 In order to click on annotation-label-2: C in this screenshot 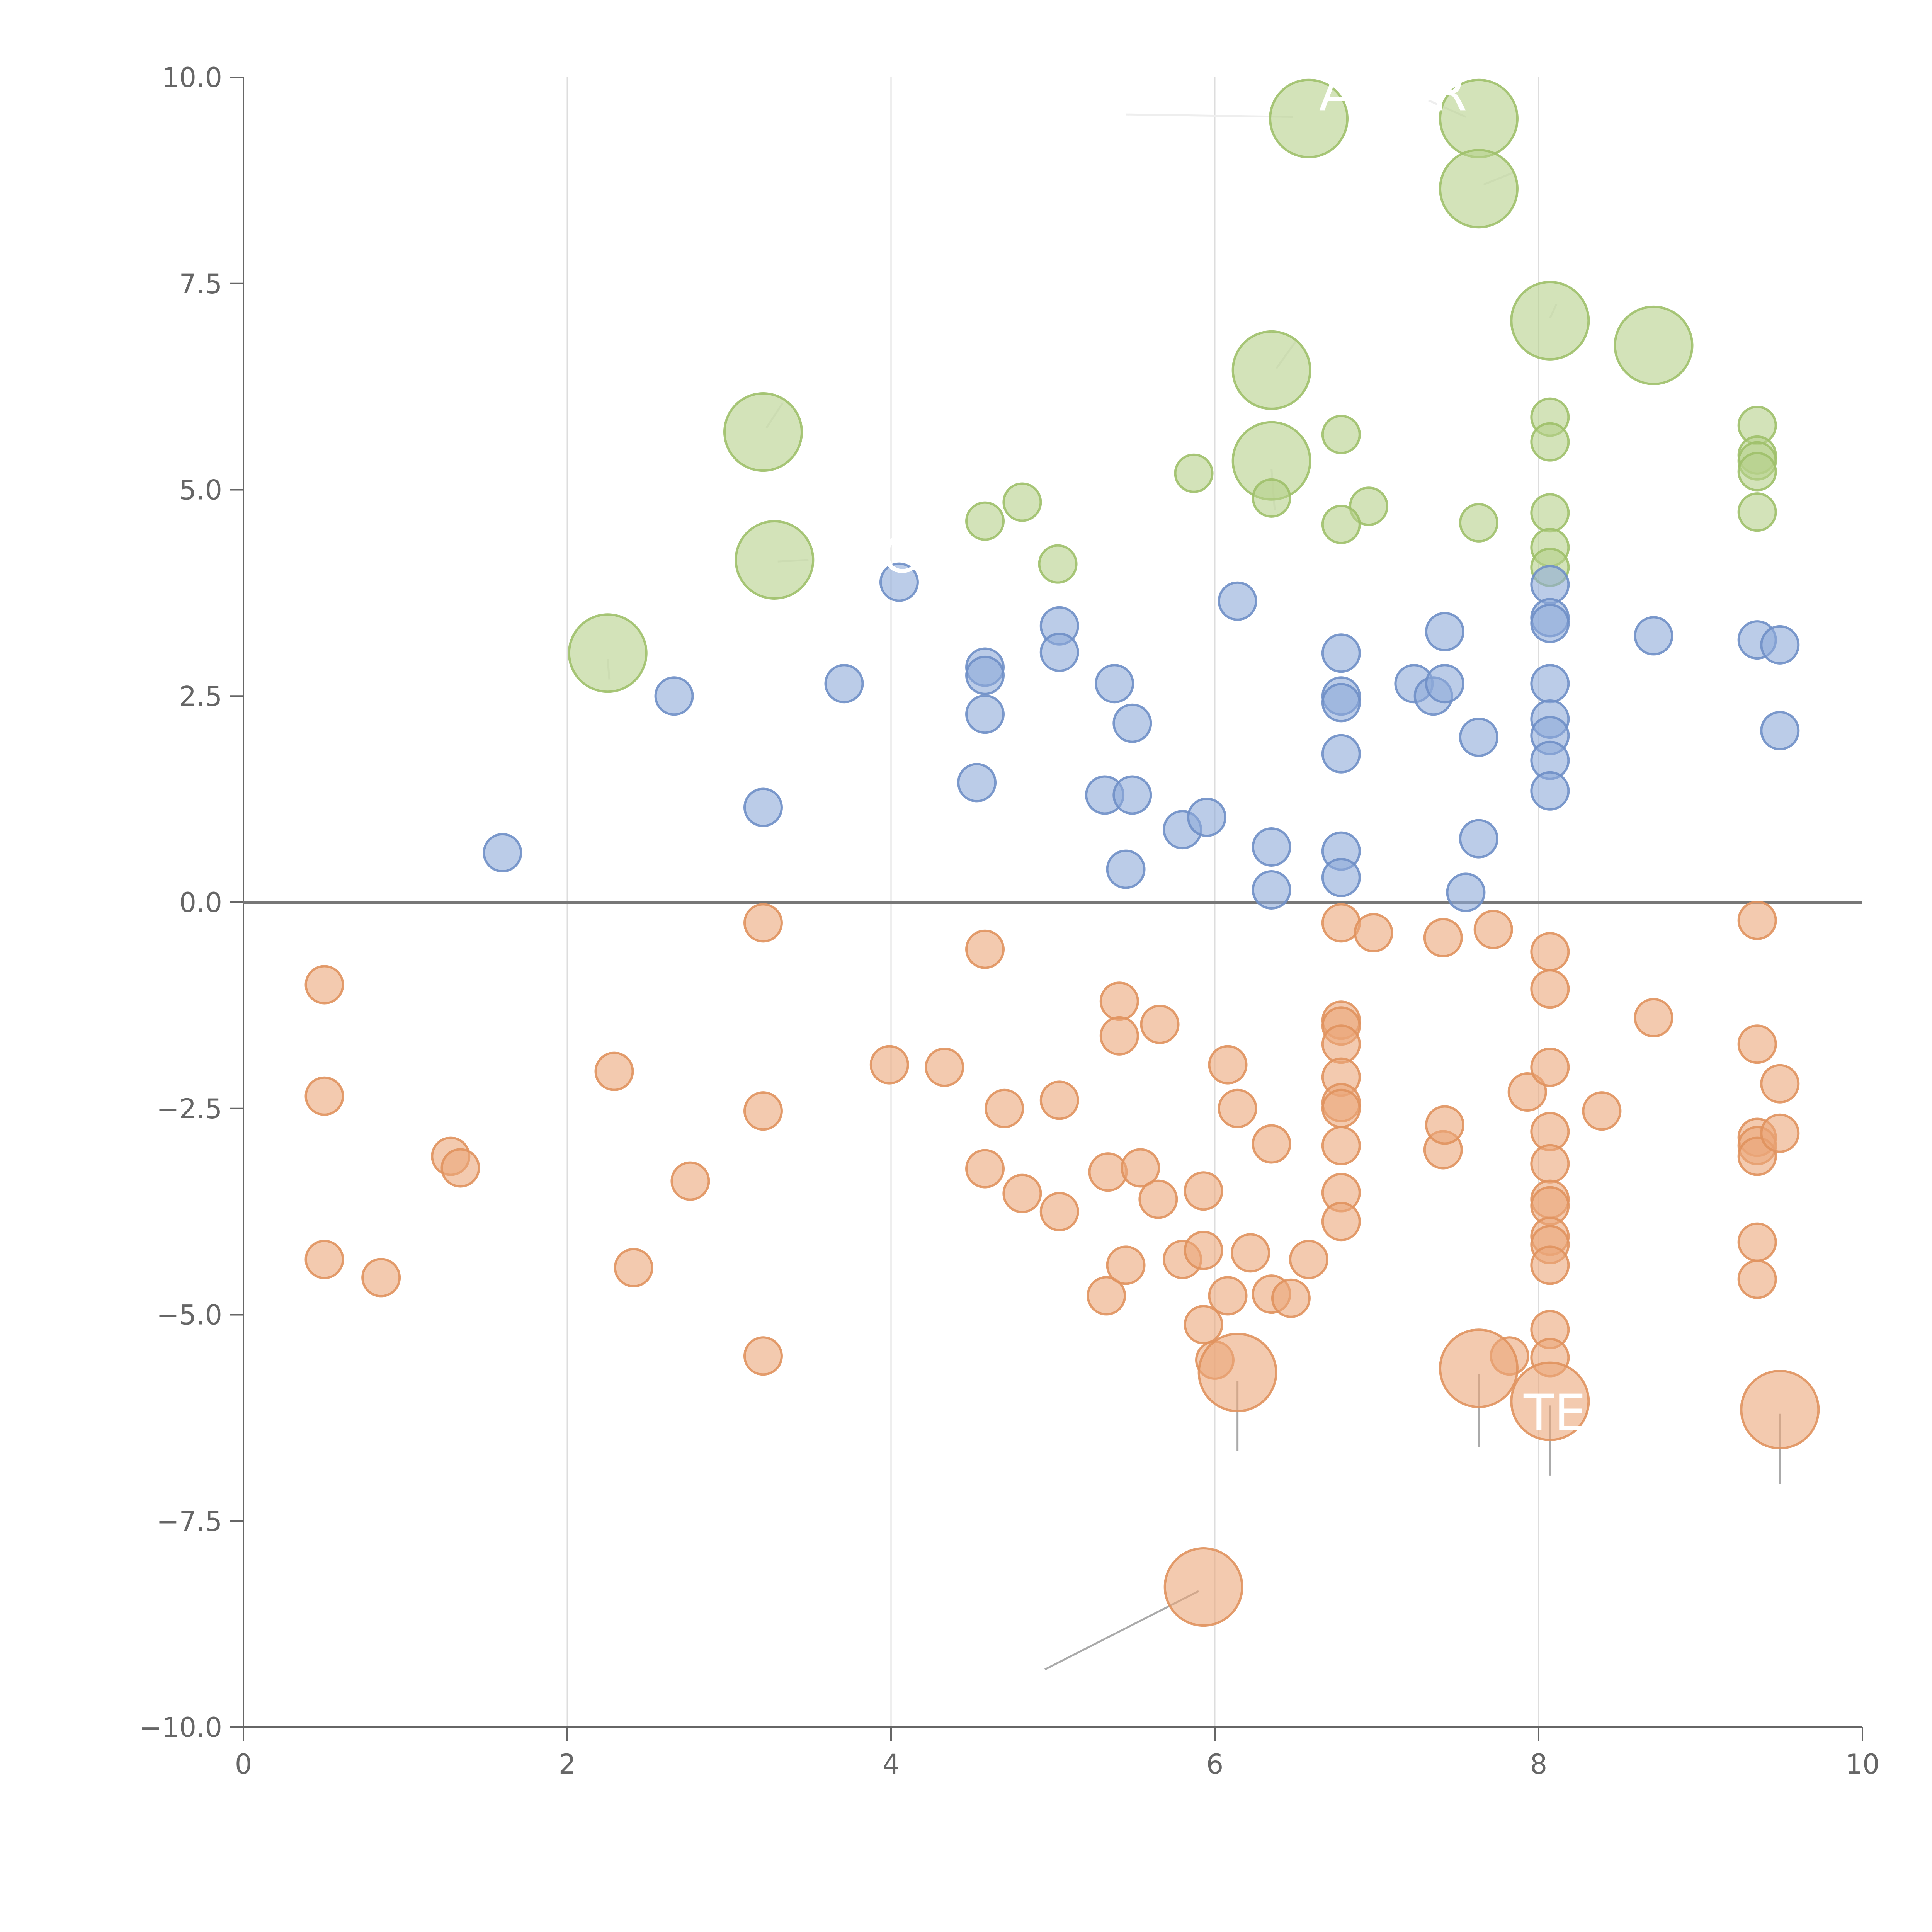, I will do `click(900, 555)`.